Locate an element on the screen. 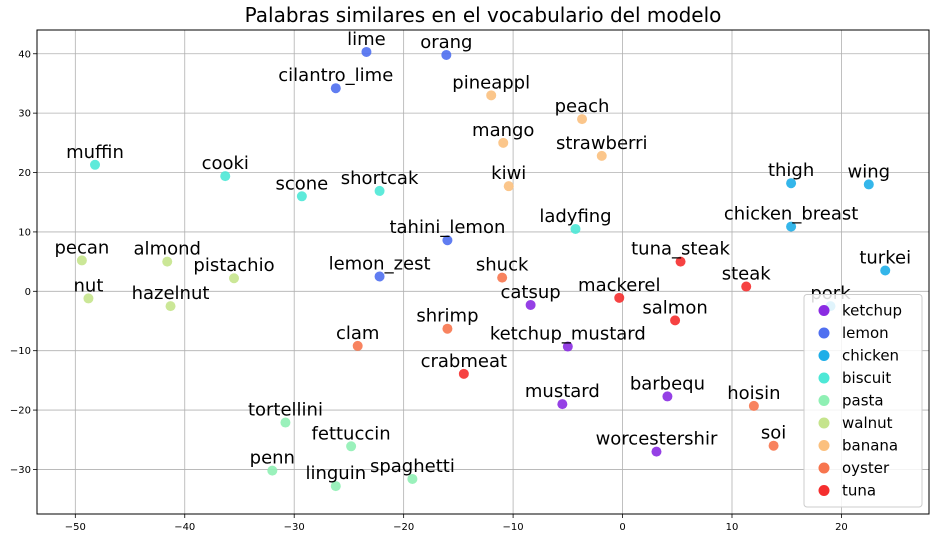 This screenshot has height=541, width=935. y-tick-label: −20 is located at coordinates (20, 411).